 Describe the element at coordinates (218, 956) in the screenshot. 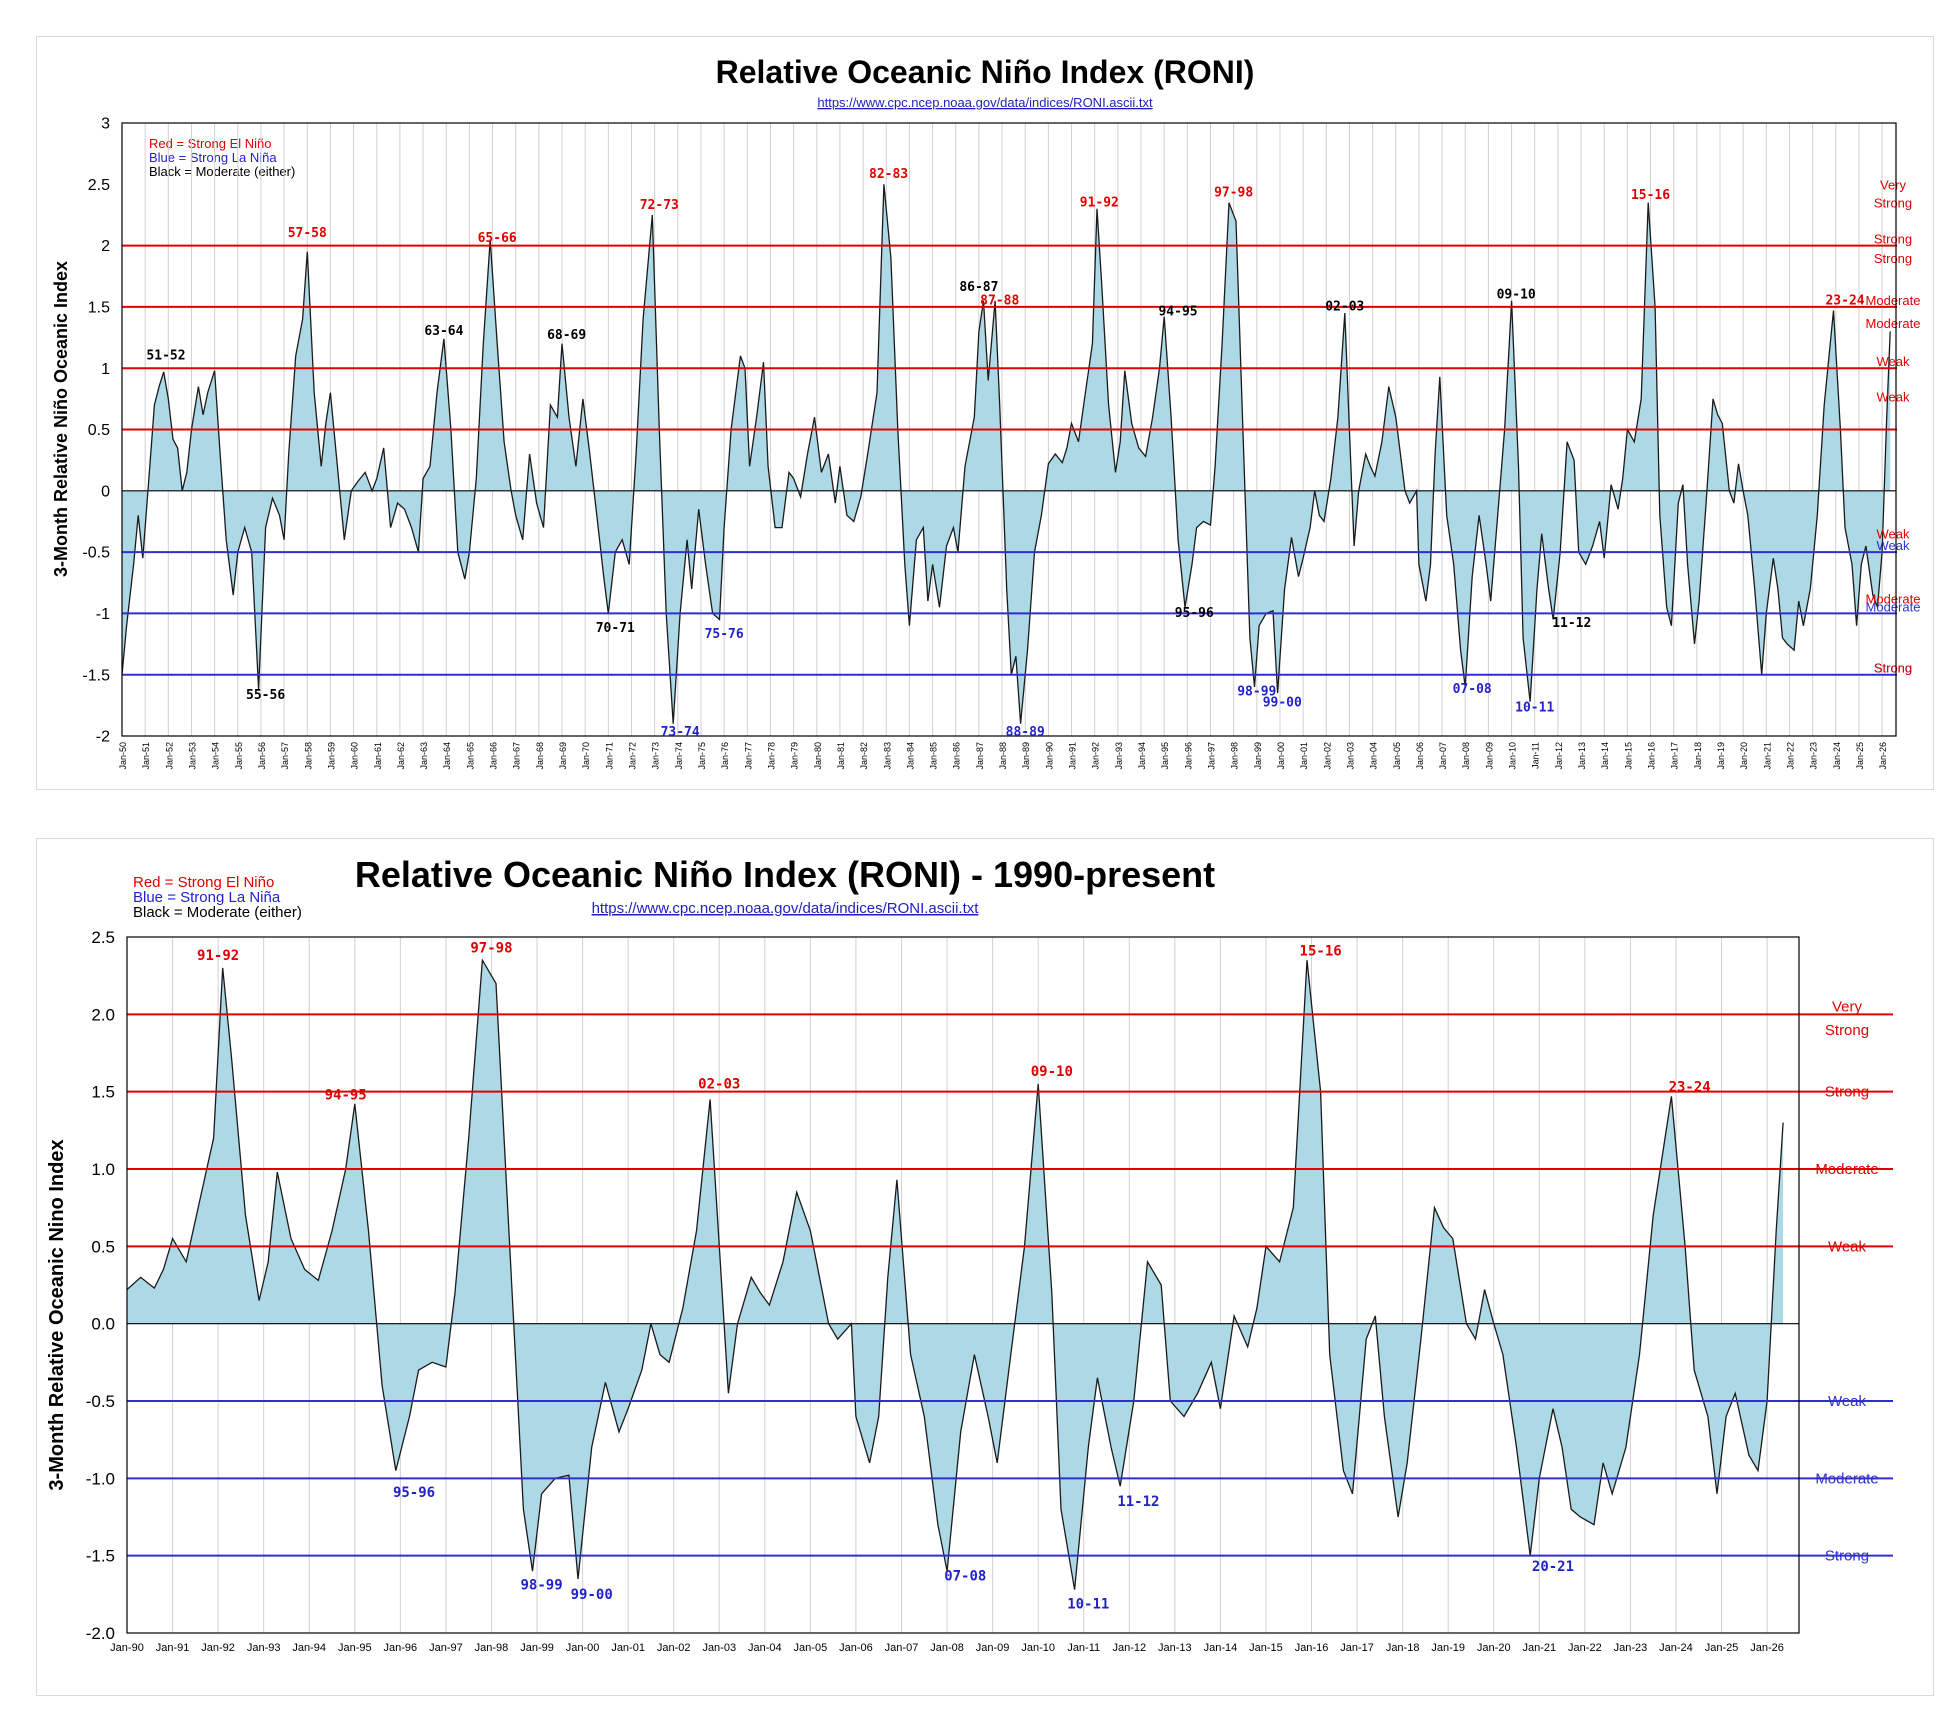

I see `event-label: 91-92` at that location.